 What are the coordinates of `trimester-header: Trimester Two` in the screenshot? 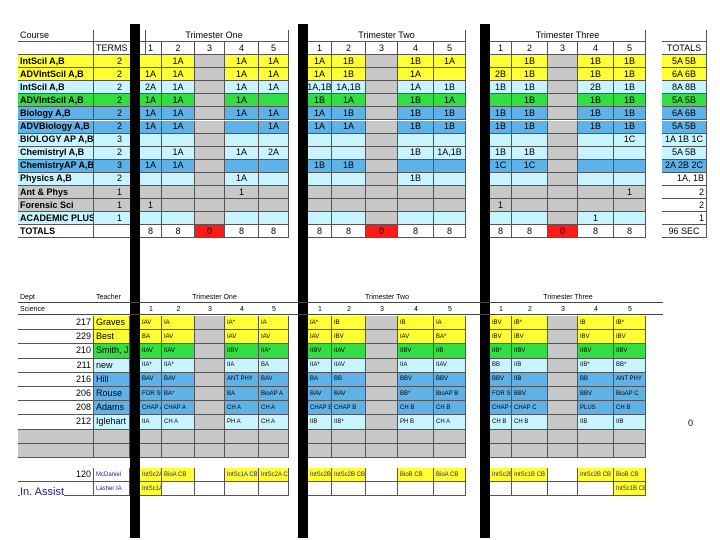 It's located at (387, 36).